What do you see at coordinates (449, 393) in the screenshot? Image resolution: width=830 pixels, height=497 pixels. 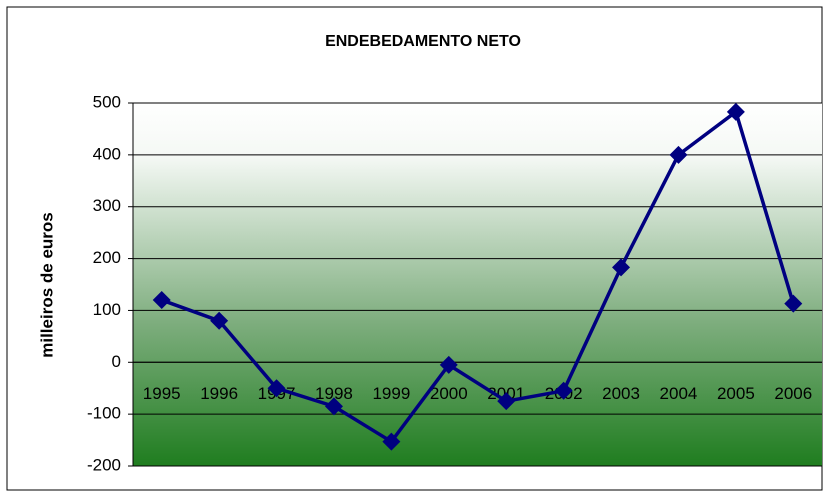 I see `x-tick-label: 2000` at bounding box center [449, 393].